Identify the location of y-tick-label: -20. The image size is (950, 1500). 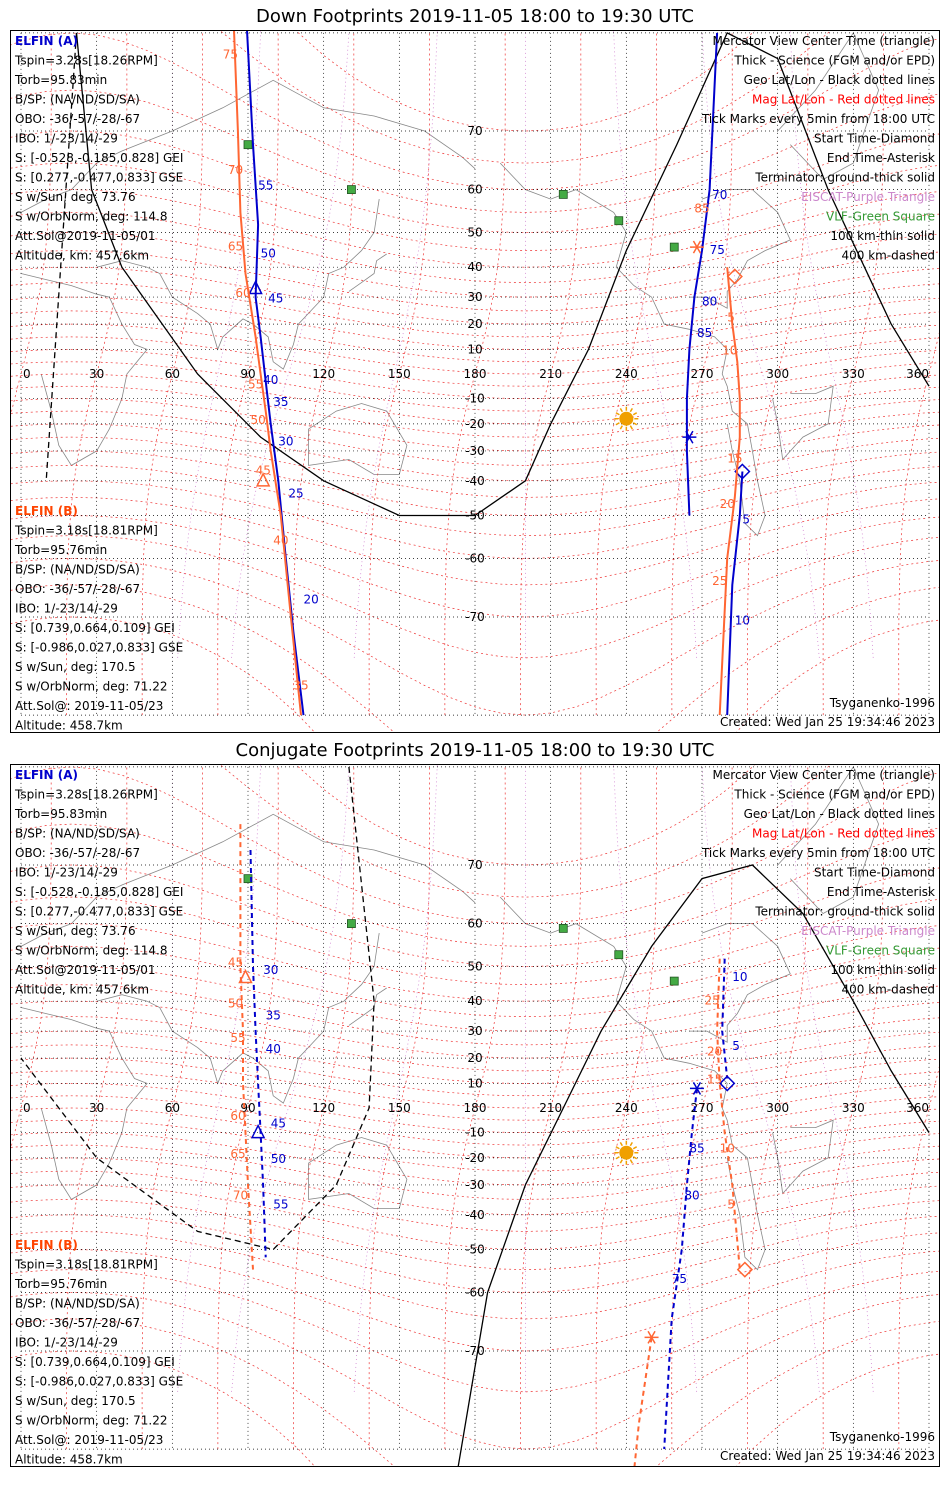
(475, 424).